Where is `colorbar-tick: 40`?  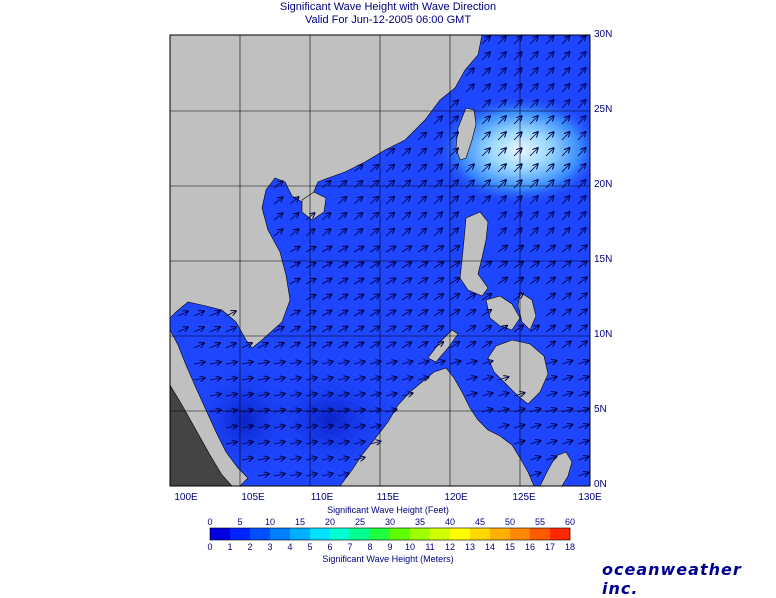
colorbar-tick: 40 is located at coordinates (450, 522).